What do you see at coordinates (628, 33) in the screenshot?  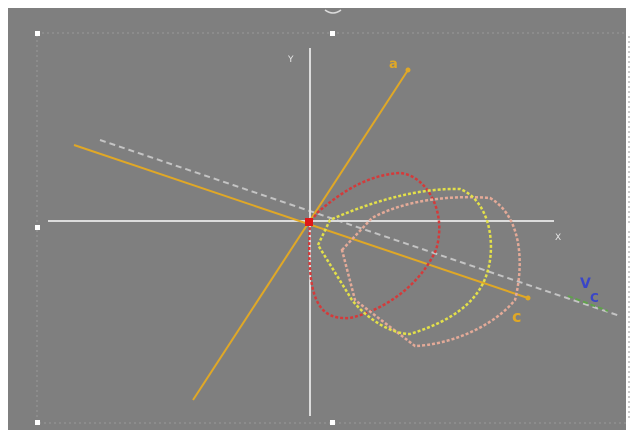 I see `handle-top-right` at bounding box center [628, 33].